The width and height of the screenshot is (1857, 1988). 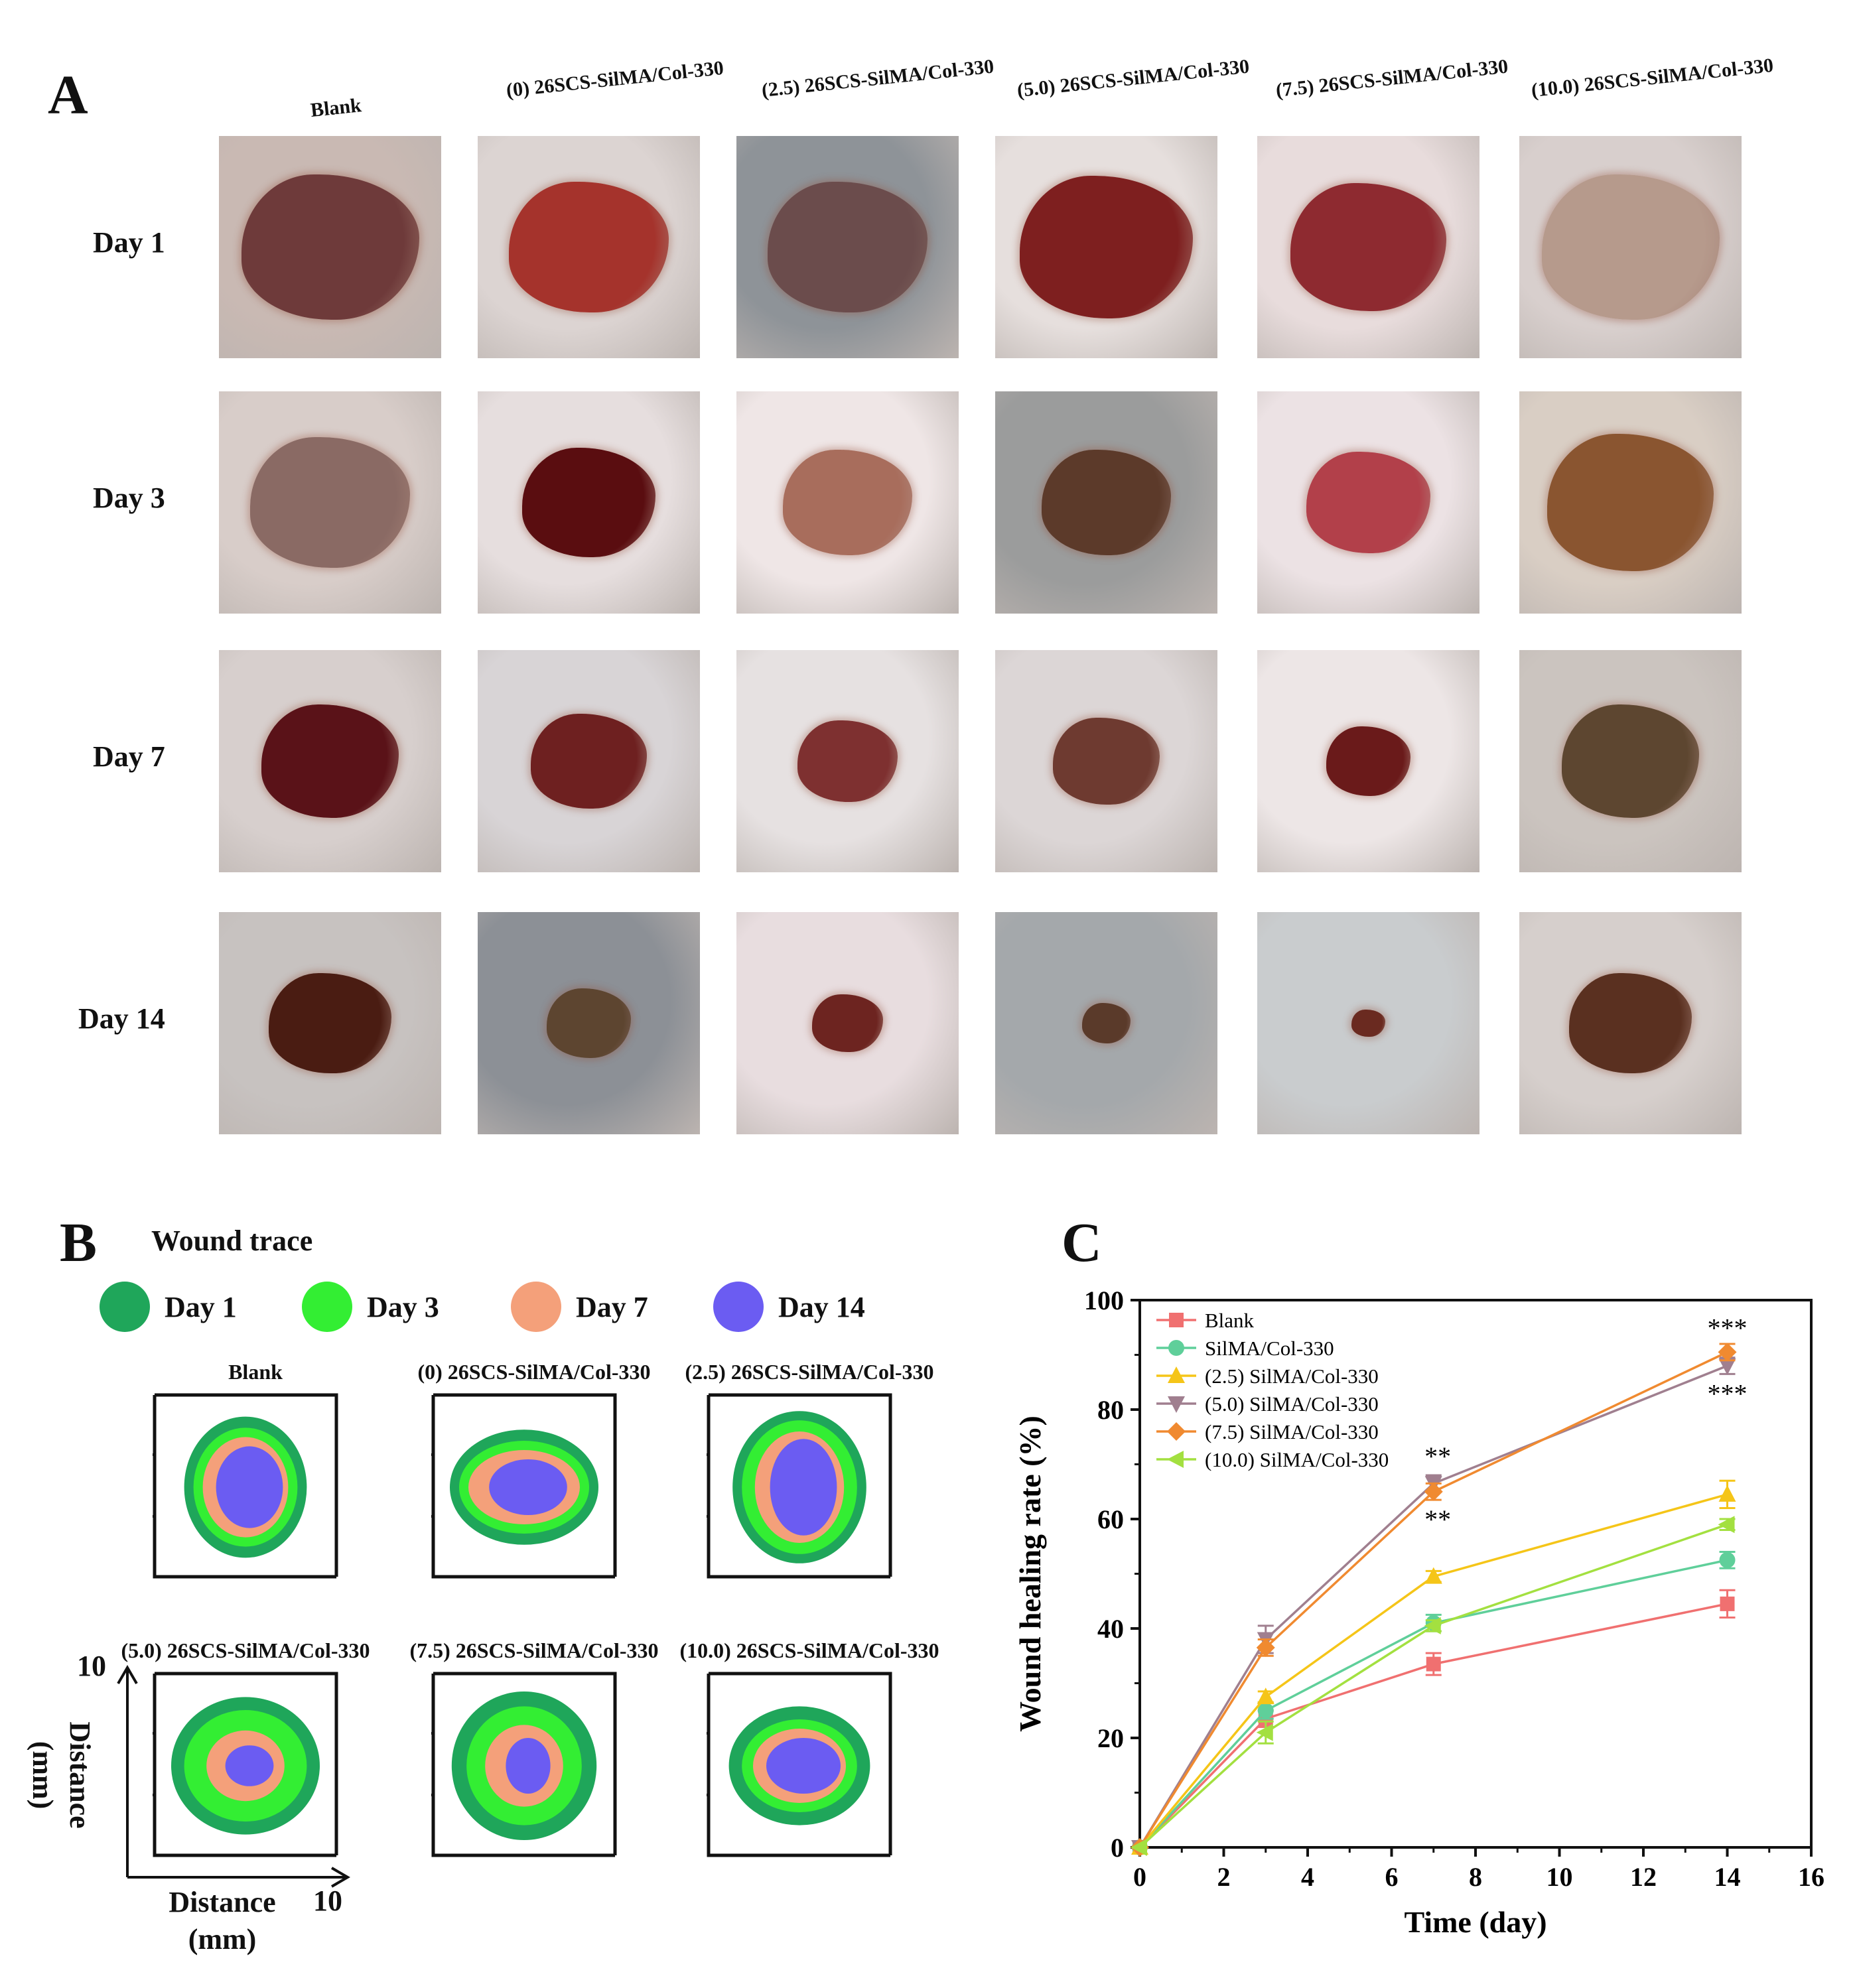 What do you see at coordinates (1560, 1877) in the screenshot?
I see `x-tick-label: 10` at bounding box center [1560, 1877].